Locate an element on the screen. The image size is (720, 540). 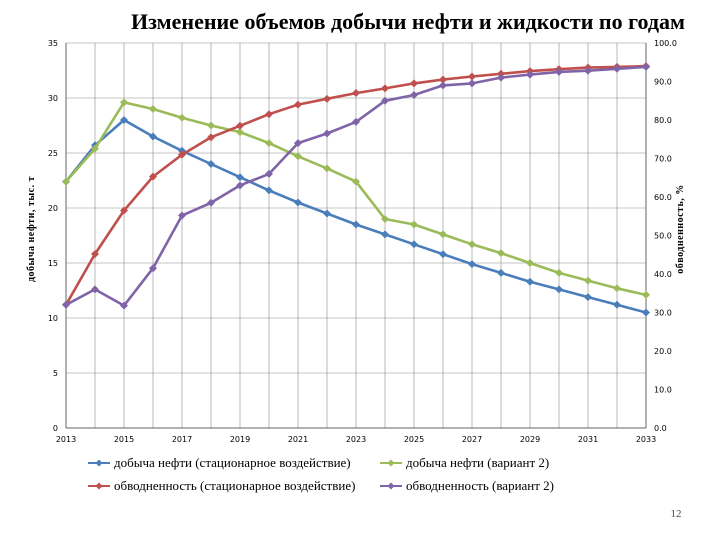
page-number: 12 is located at coordinates (676, 514).